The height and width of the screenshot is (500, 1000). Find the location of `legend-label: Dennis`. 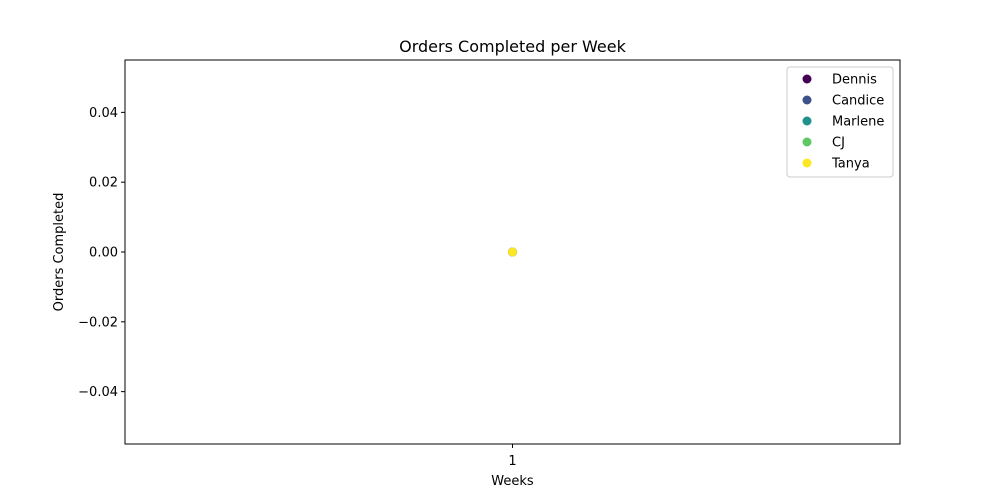

legend-label: Dennis is located at coordinates (854, 80).